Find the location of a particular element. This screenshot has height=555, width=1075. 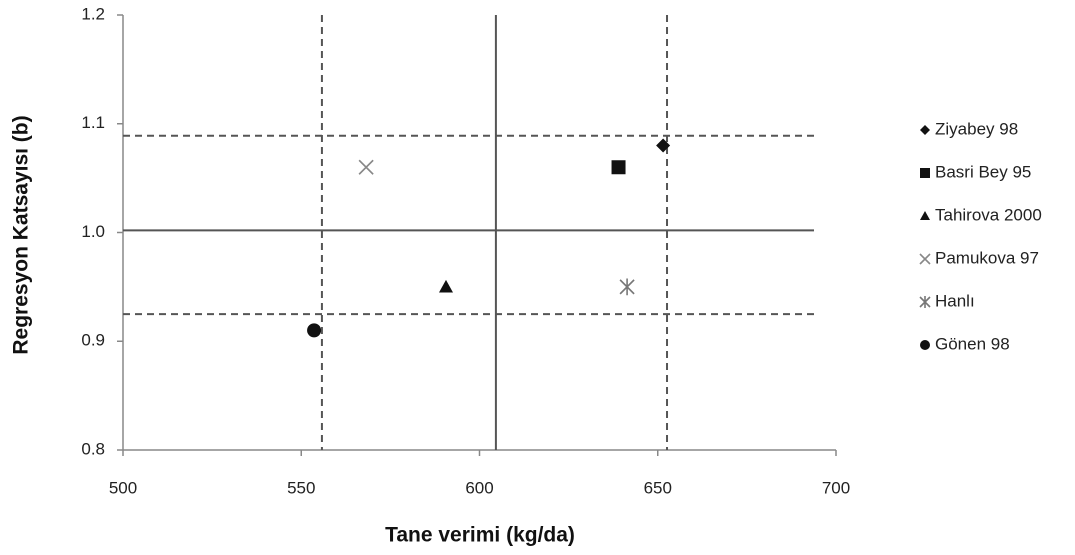

x-axis-title: Tane verimi (kg/da) is located at coordinates (480, 535).